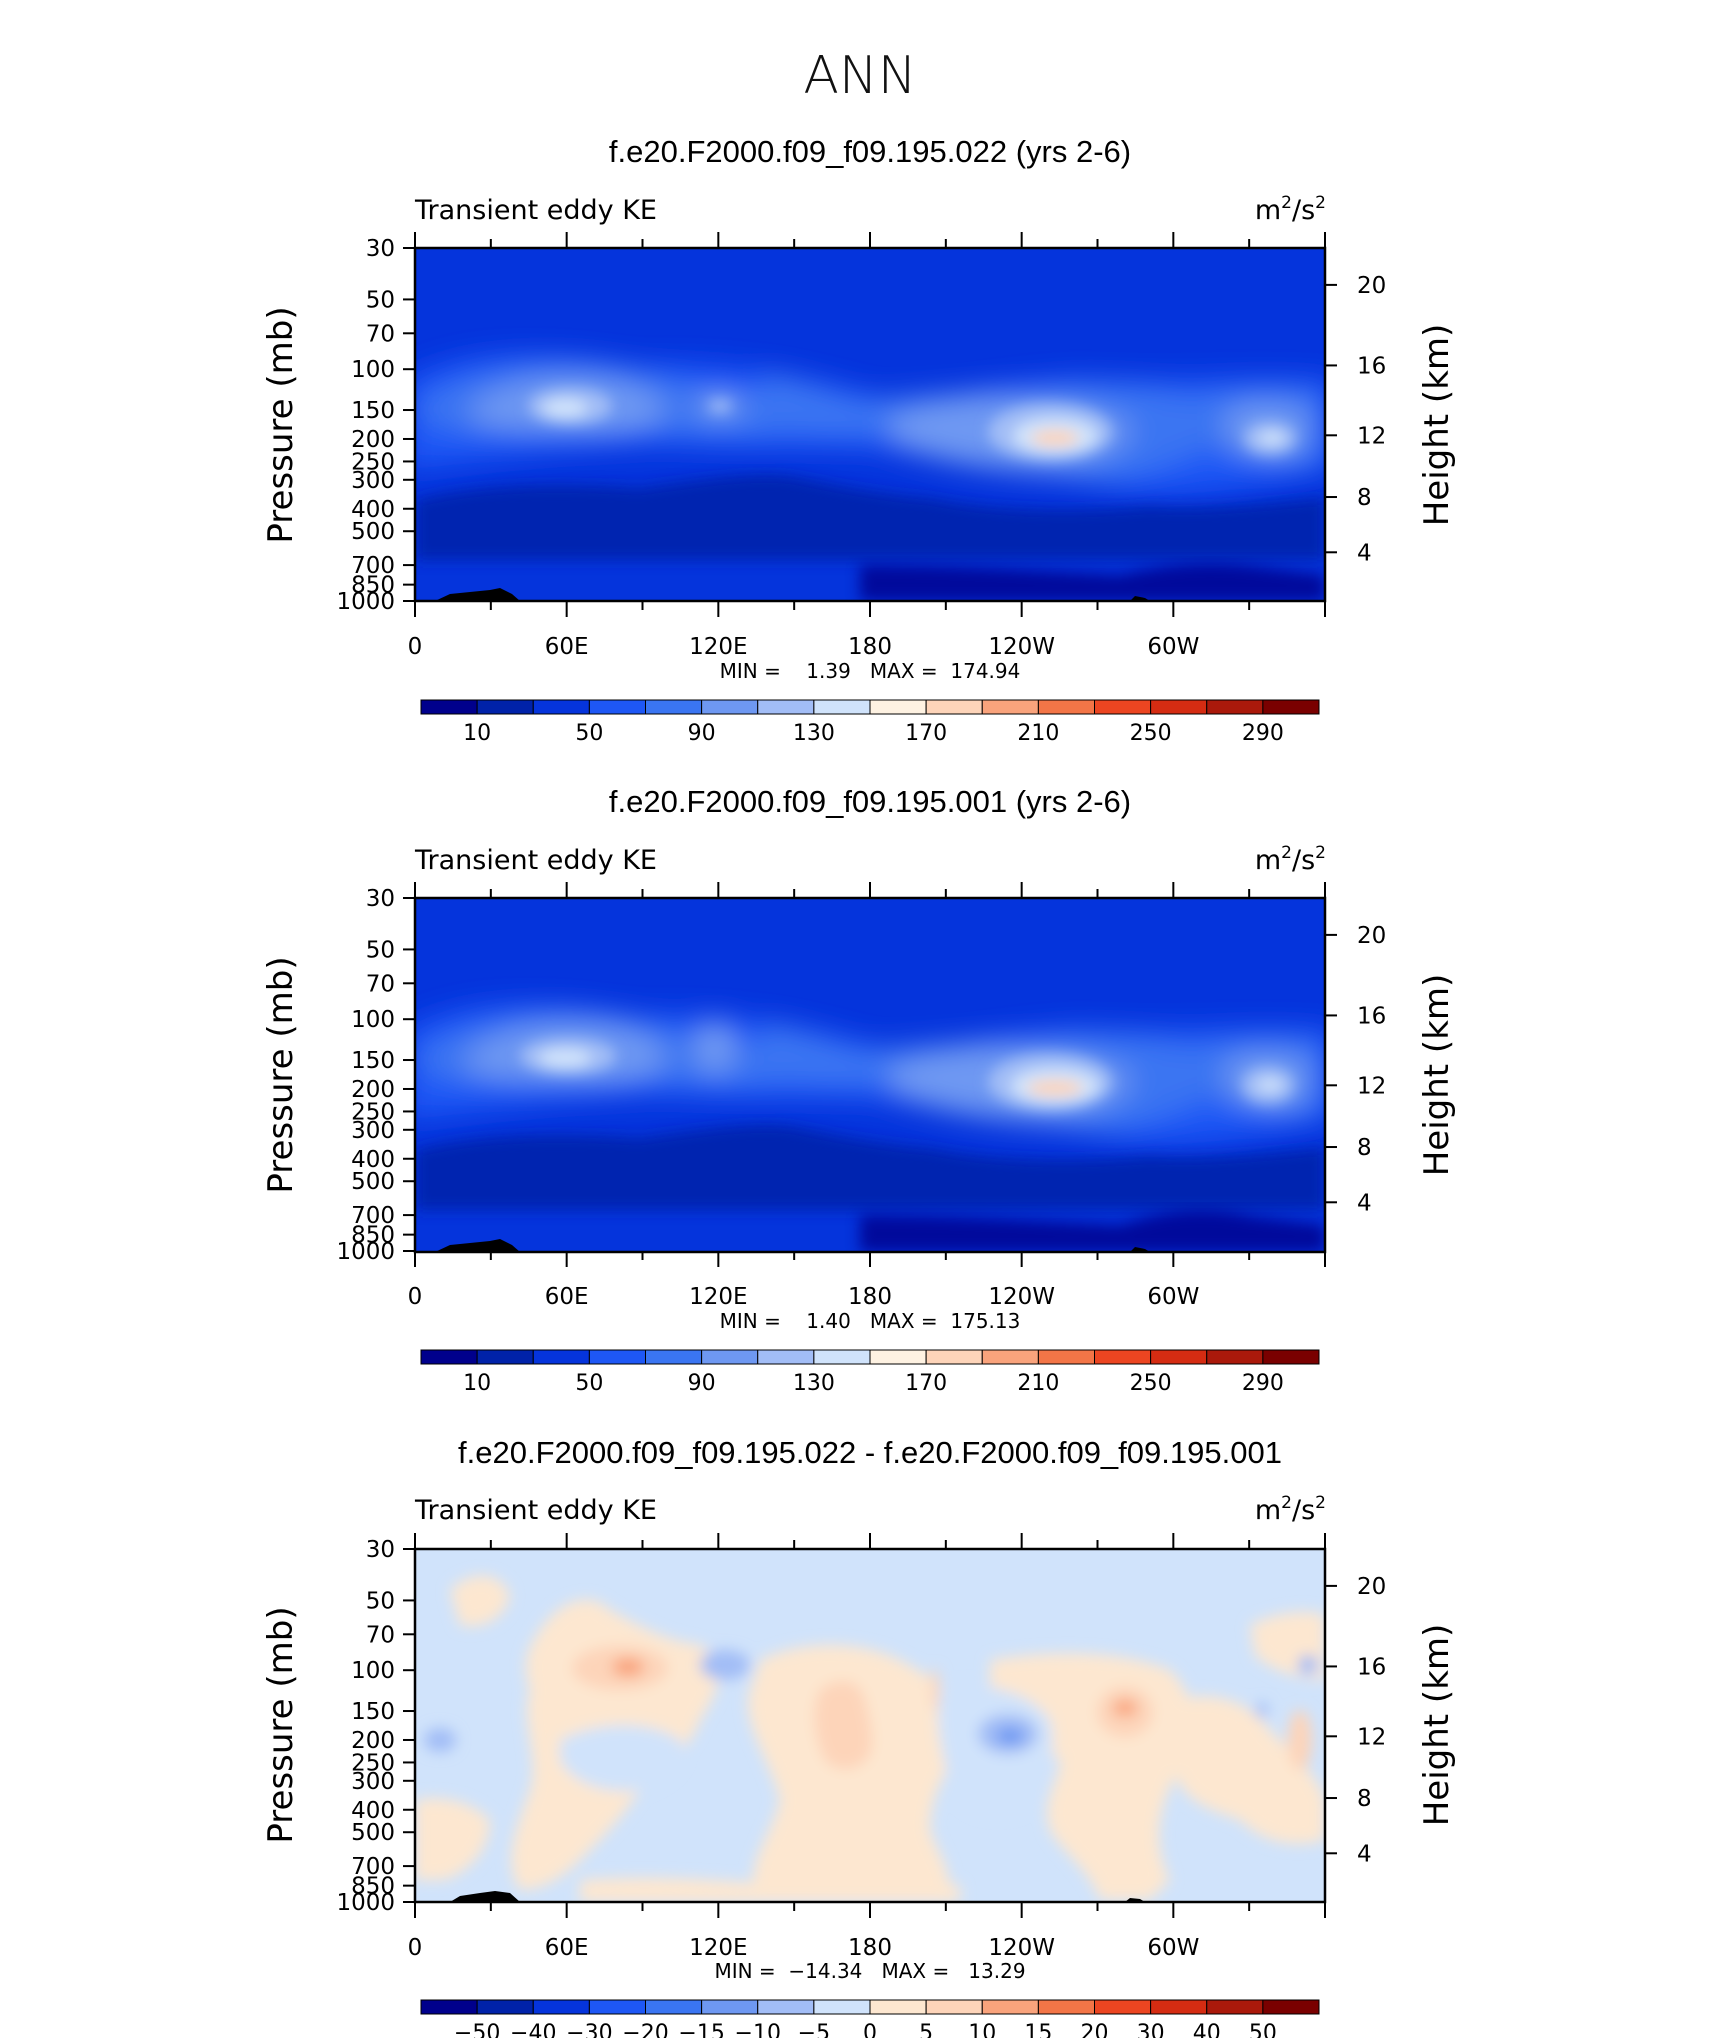 This screenshot has height=2038, width=1710. What do you see at coordinates (477, 2029) in the screenshot?
I see `colorbar-label: −50` at bounding box center [477, 2029].